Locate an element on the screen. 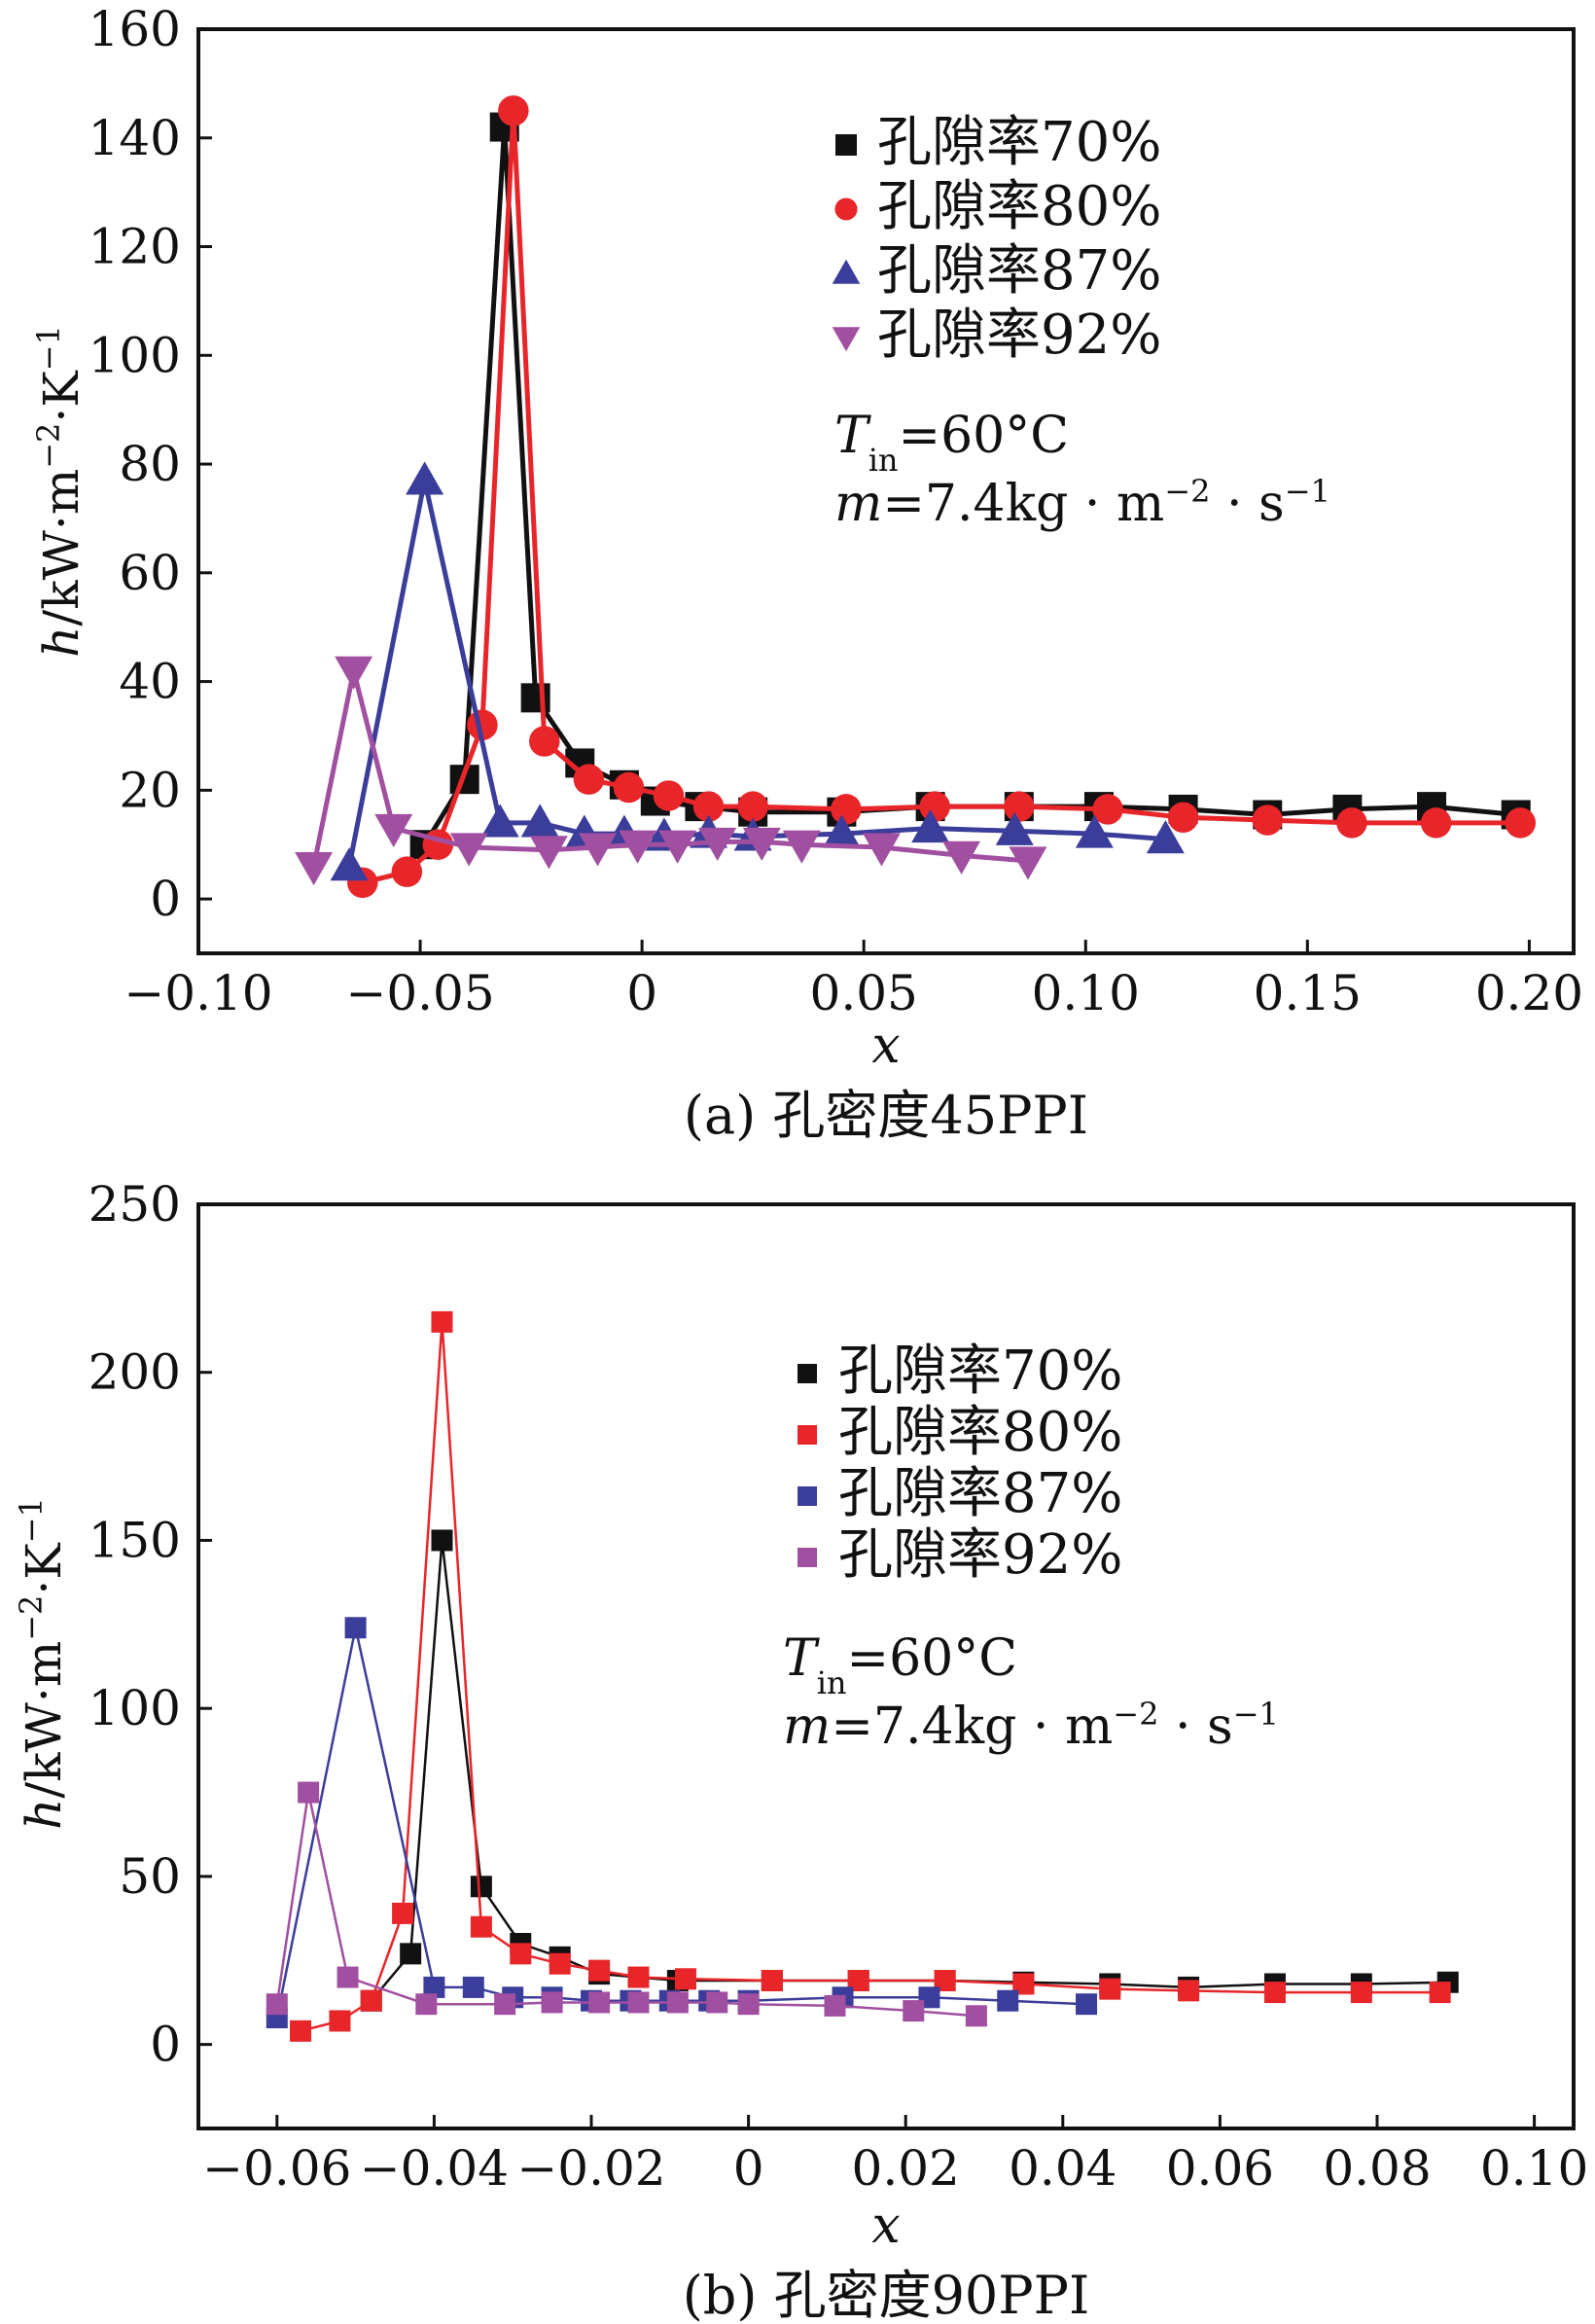 This screenshot has height=2324, width=1595. x-tick-label-a-0: −0.10 is located at coordinates (198, 993).